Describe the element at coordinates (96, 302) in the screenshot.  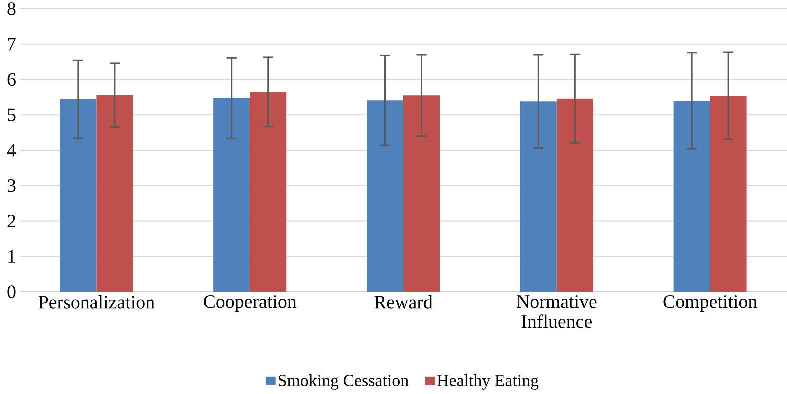
I see `x-tick-label: Personalization` at that location.